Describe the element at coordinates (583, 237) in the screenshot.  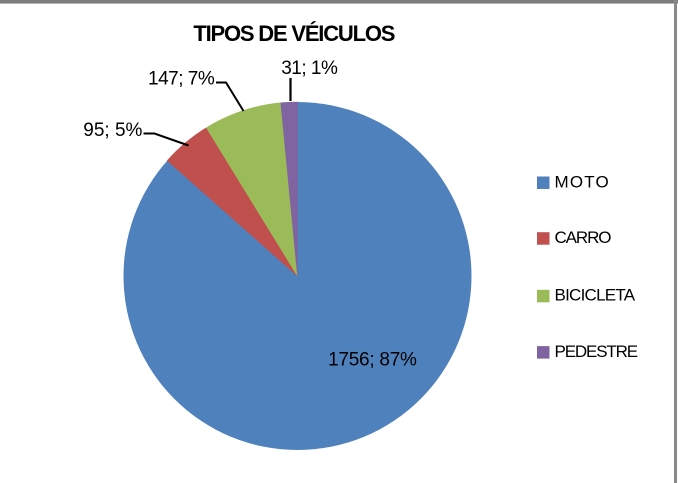
I see `svg-text: CARRO` at that location.